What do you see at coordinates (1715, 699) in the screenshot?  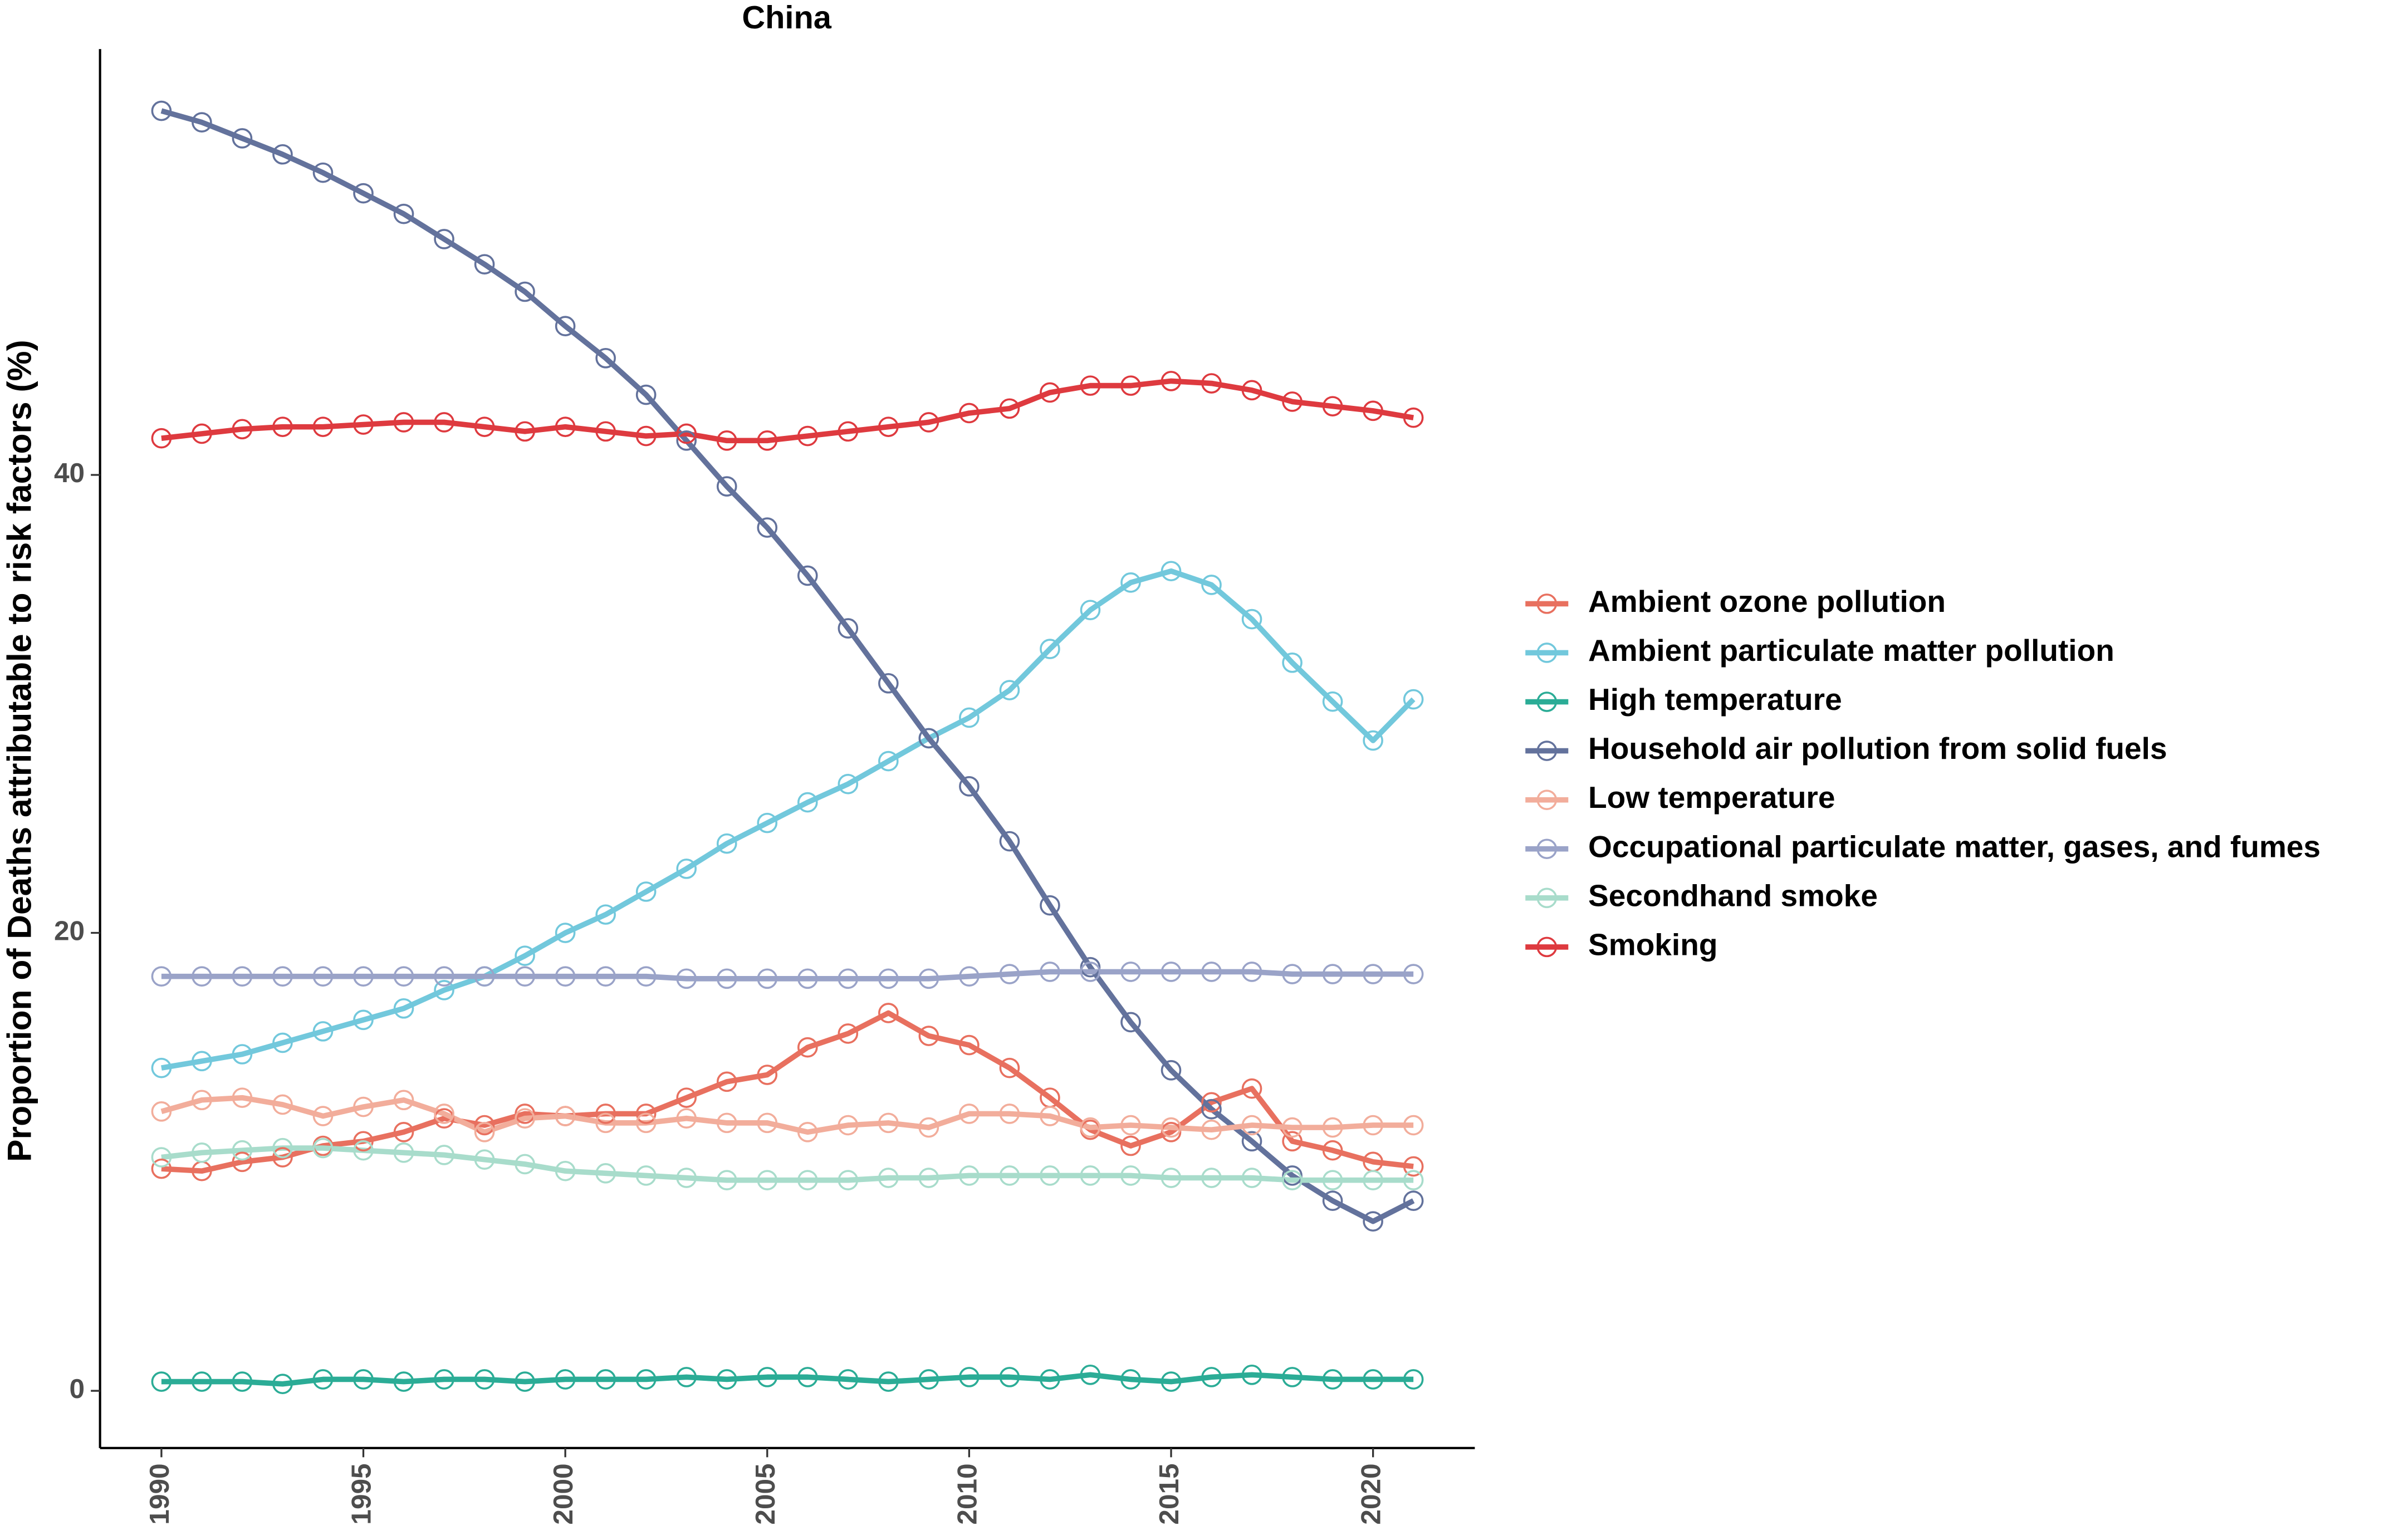 I see `legend-label: High temperature` at bounding box center [1715, 699].